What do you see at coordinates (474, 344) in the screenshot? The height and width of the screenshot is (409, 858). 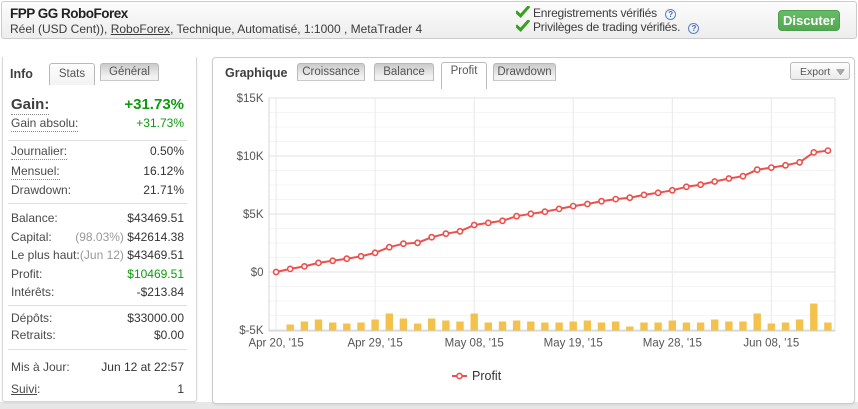 I see `svg-text: May 08, '15` at bounding box center [474, 344].